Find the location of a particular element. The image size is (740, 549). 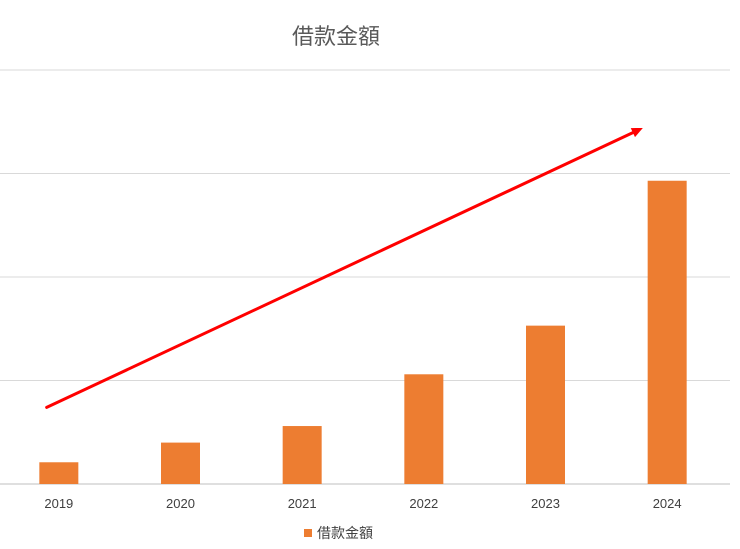

x-tick-label: 2024 is located at coordinates (667, 503).